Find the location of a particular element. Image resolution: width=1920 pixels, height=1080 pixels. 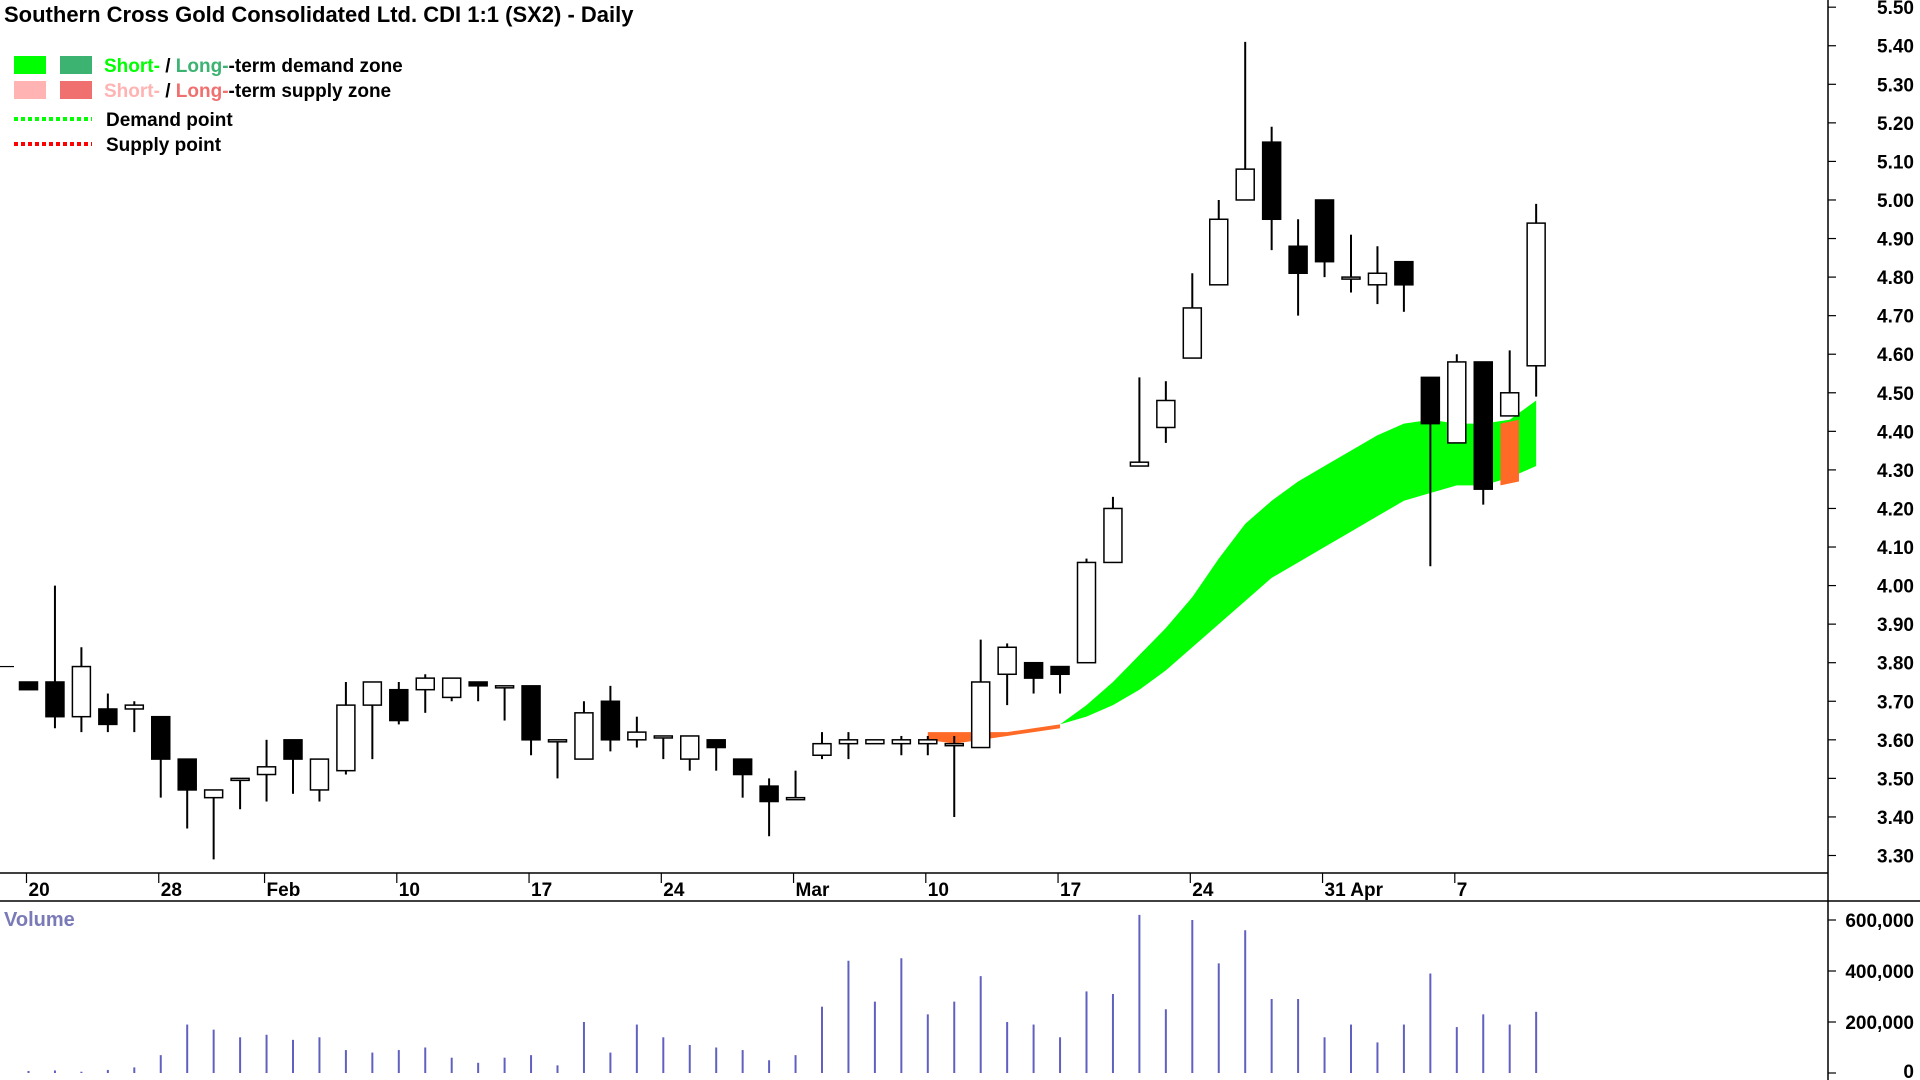

legend-short-text: Short- is located at coordinates (132, 66).